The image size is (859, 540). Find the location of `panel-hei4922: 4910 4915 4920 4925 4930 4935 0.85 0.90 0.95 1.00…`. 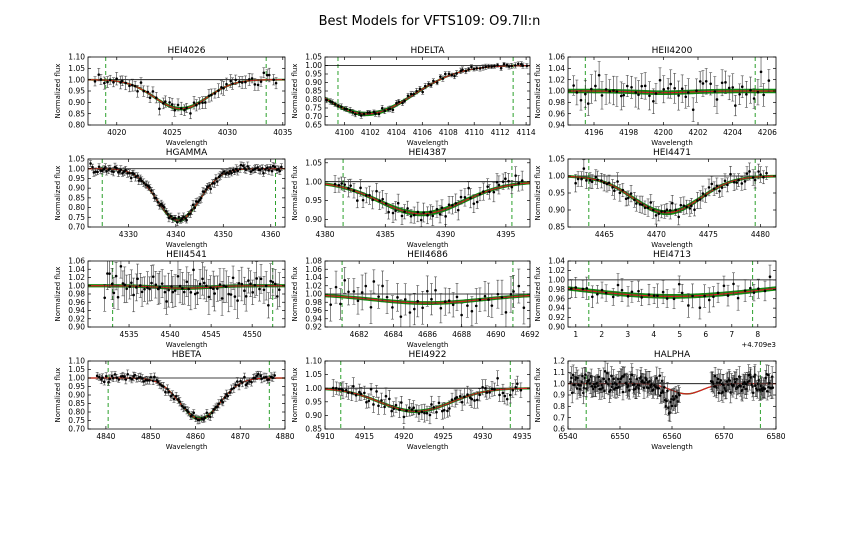

panel-hei4922: 4910 4915 4920 4925 4930 4935 0.85 0.90 0.95 1.00… is located at coordinates (411, 400).